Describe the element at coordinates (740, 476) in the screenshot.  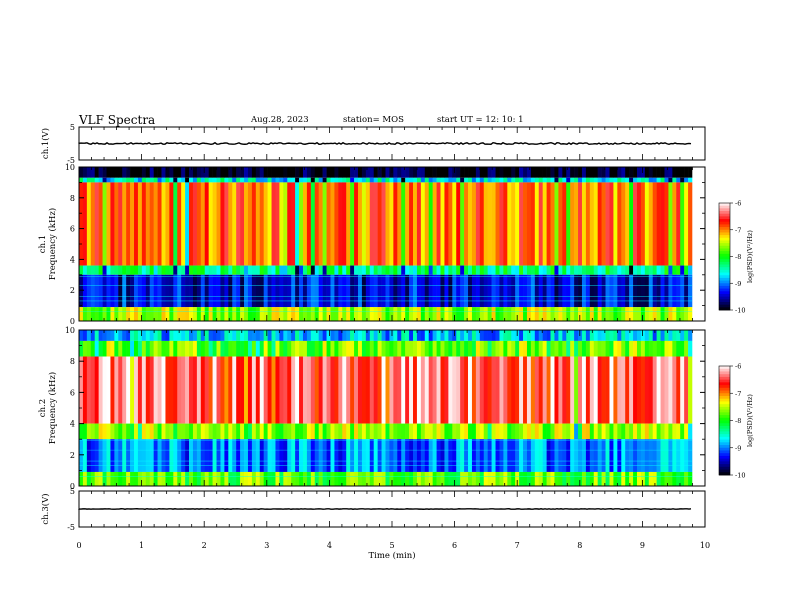
I see `colorbar-tick-label: -10` at that location.